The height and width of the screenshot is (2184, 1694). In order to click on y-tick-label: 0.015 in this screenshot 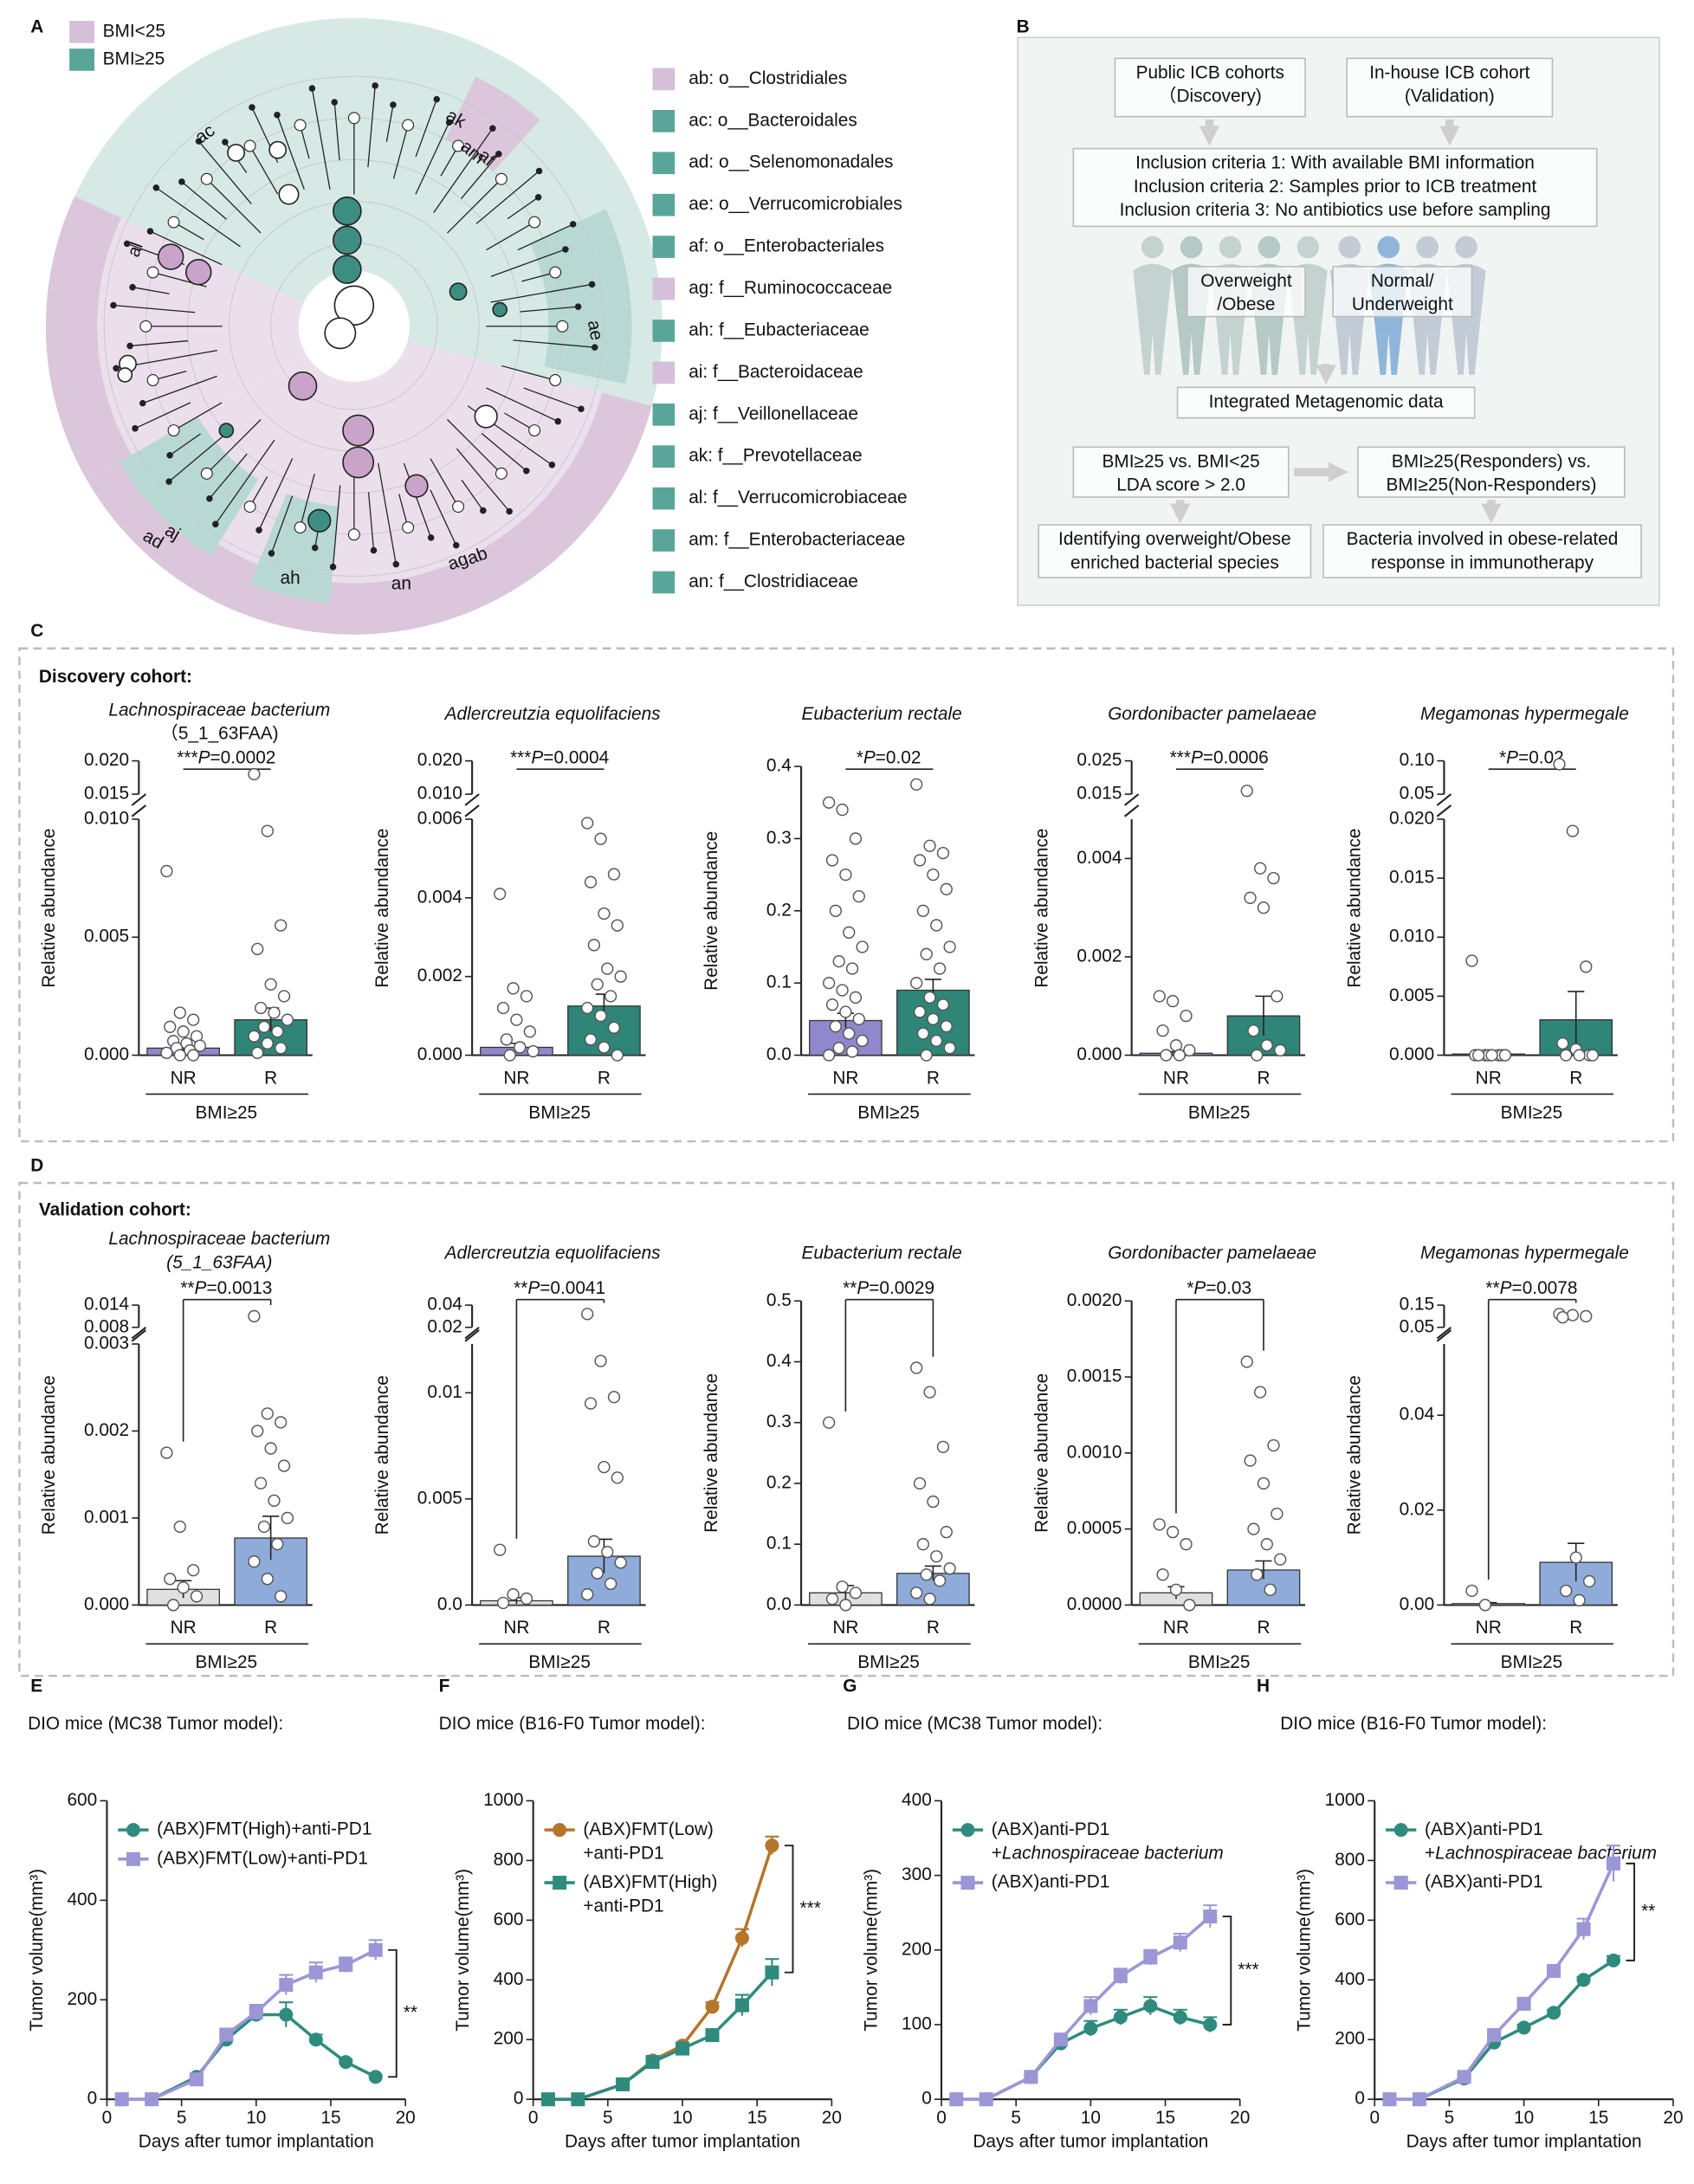, I will do `click(1411, 878)`.